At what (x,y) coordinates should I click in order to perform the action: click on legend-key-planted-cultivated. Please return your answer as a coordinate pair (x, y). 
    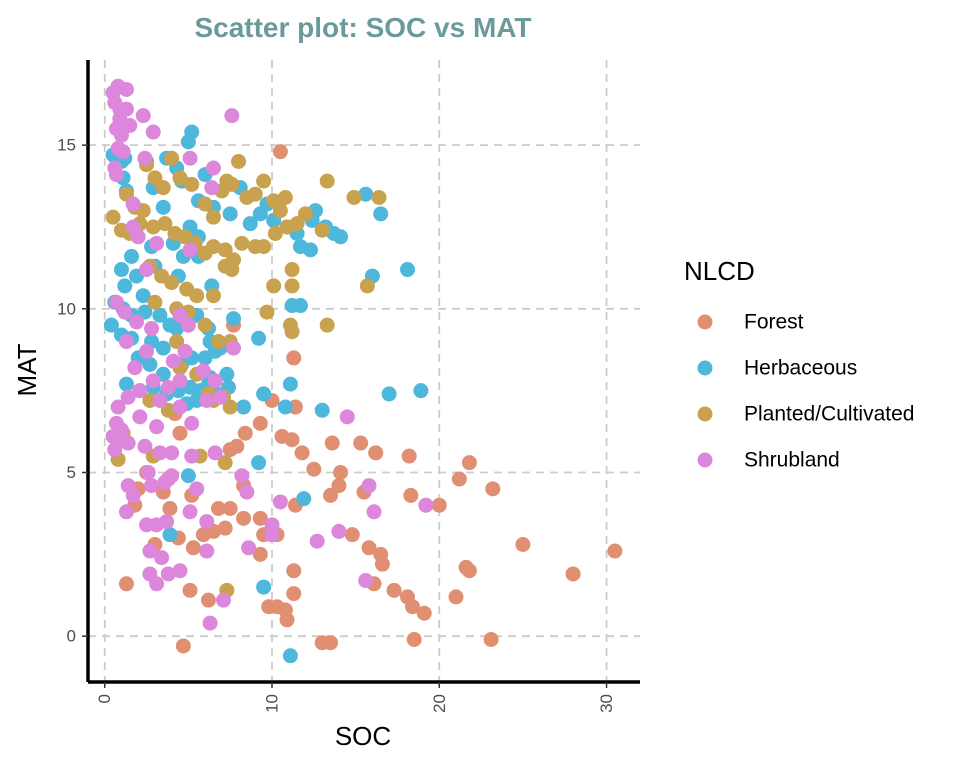
    Looking at the image, I should click on (705, 414).